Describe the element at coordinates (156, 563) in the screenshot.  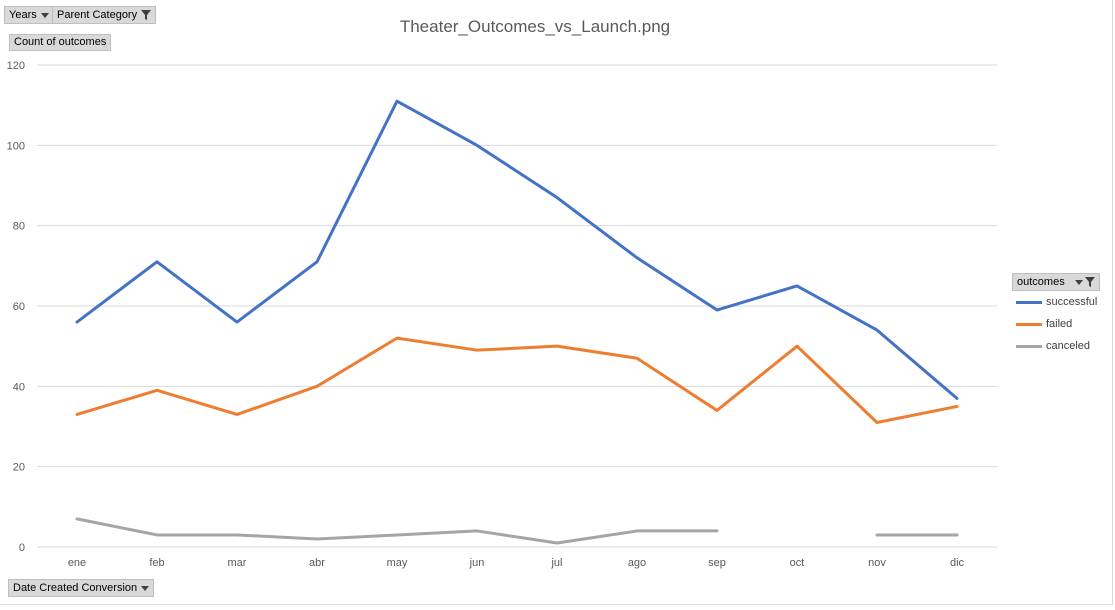
I see `x-tick-label: feb` at that location.